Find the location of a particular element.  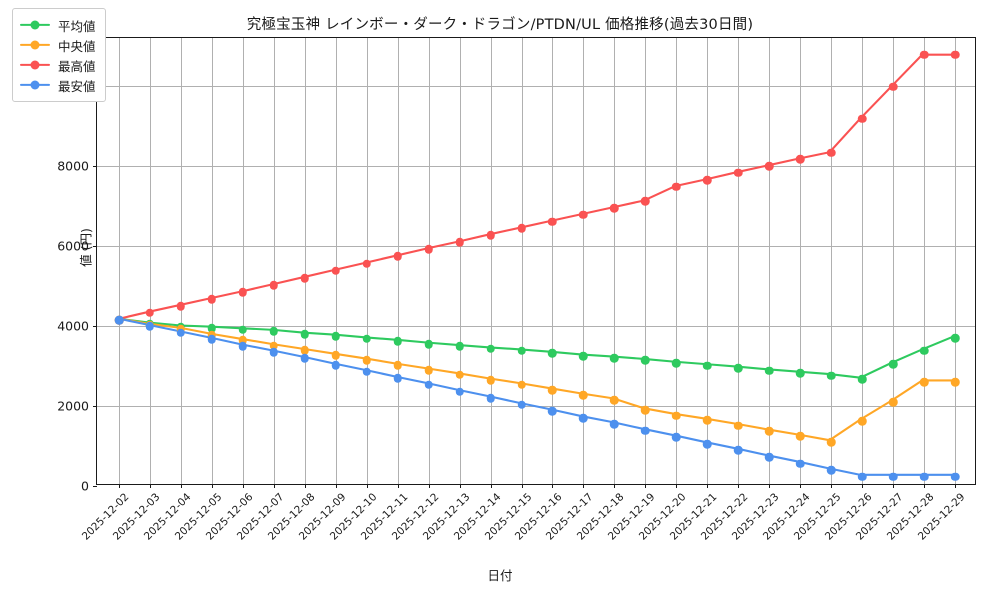

y-tick-label: 2000 is located at coordinates (73, 406).